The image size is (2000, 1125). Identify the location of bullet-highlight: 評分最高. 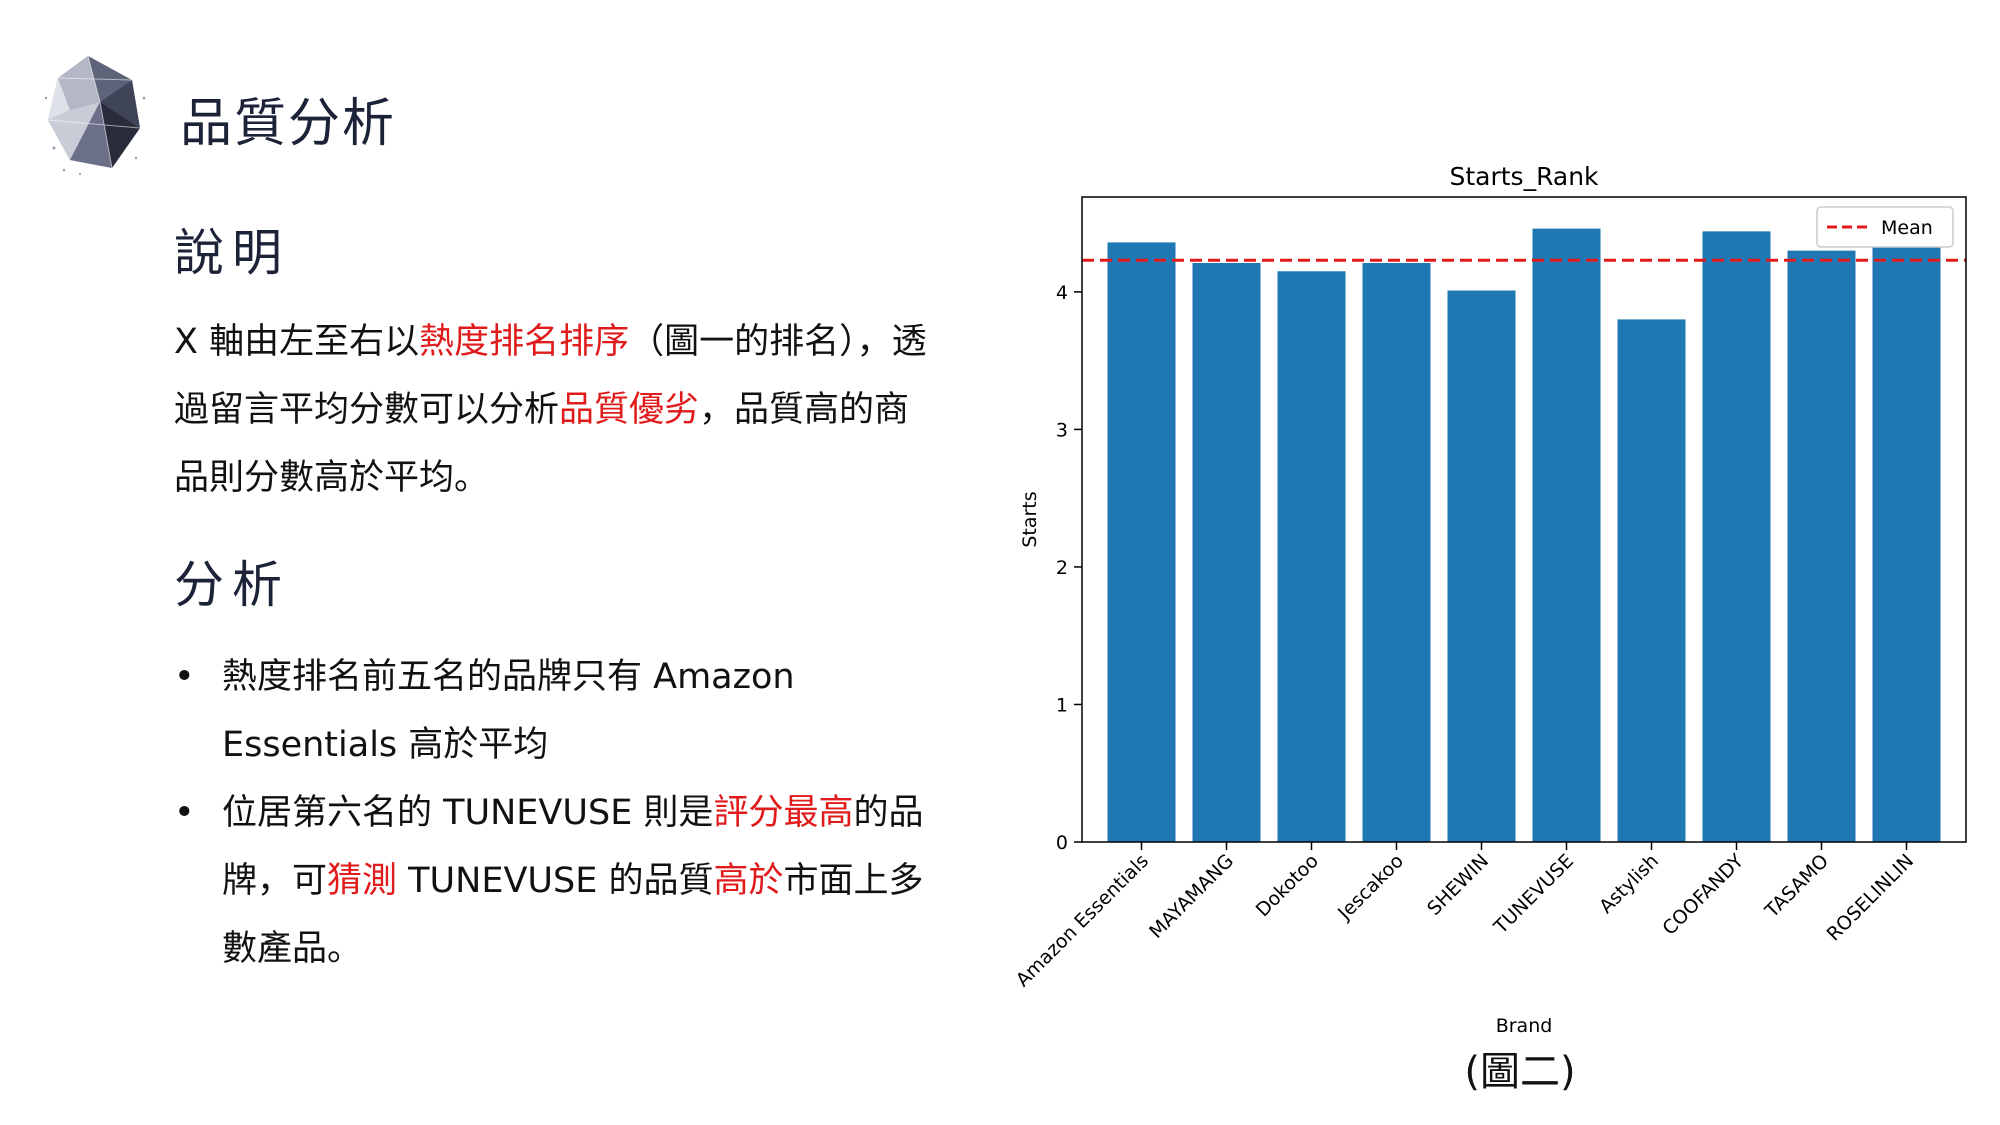
(783, 813).